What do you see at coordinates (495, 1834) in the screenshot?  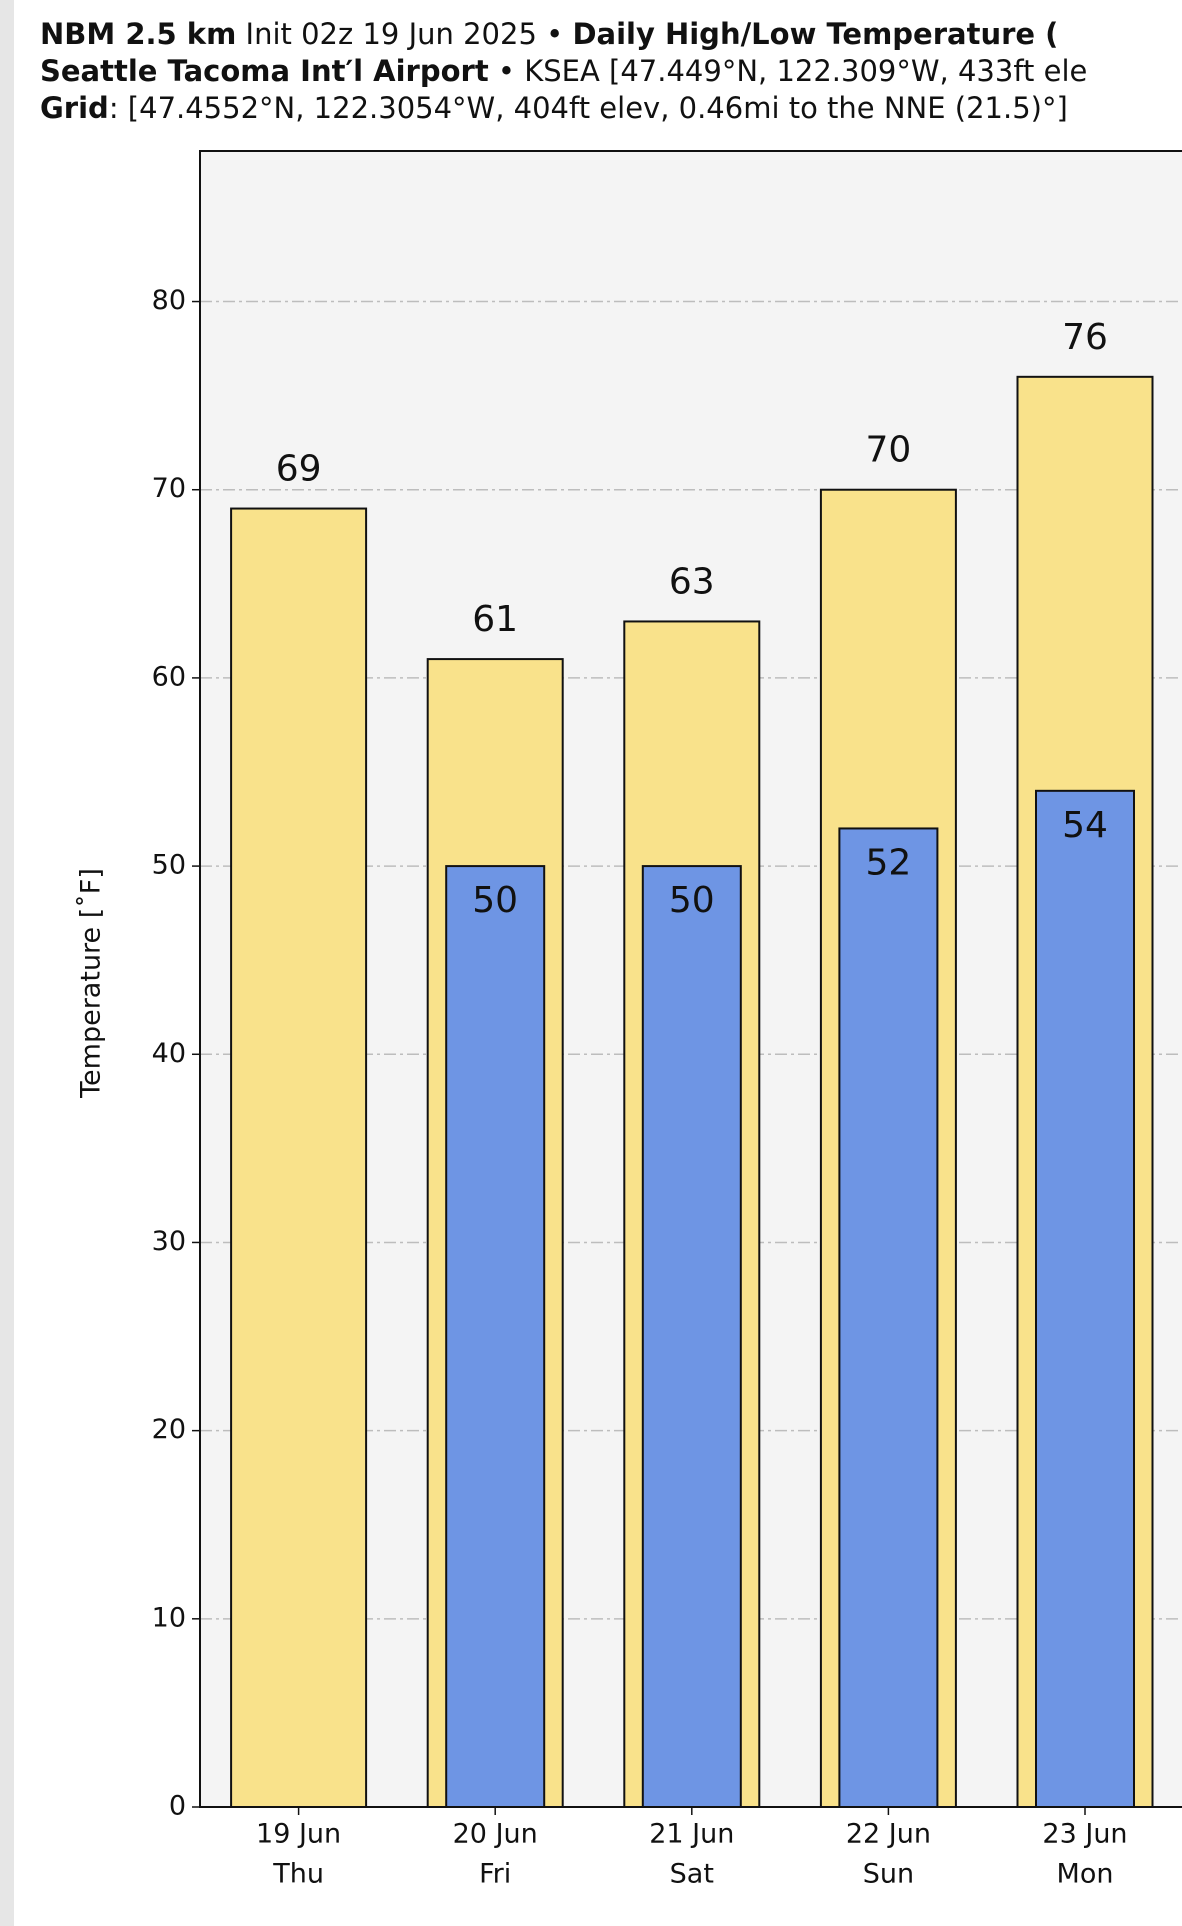 I see `x-tick-label: 20 Jun` at bounding box center [495, 1834].